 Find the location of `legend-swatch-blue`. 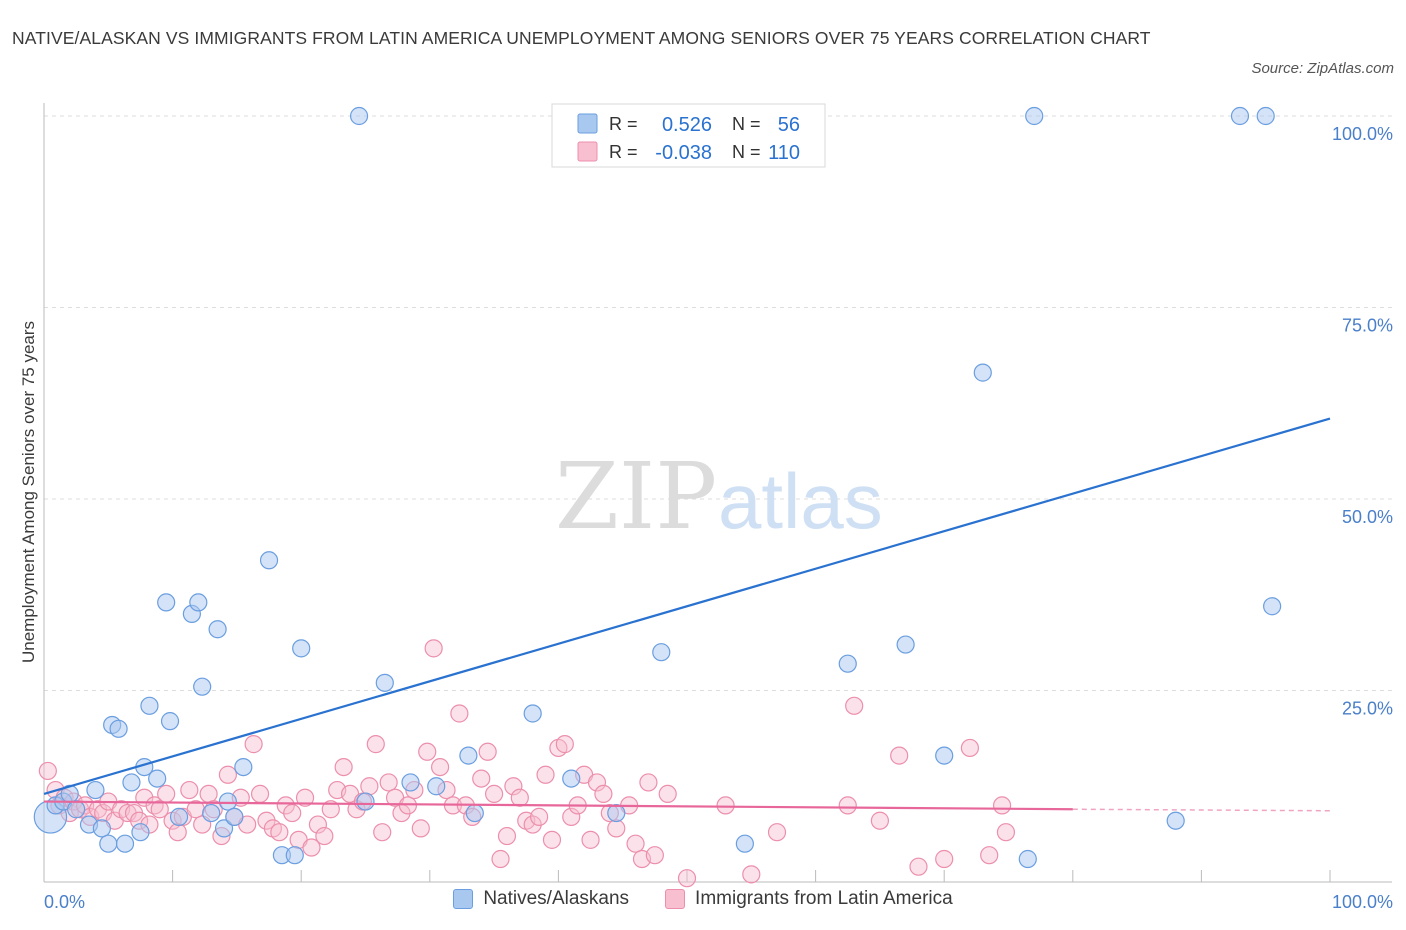

legend-swatch-blue is located at coordinates (587, 123).